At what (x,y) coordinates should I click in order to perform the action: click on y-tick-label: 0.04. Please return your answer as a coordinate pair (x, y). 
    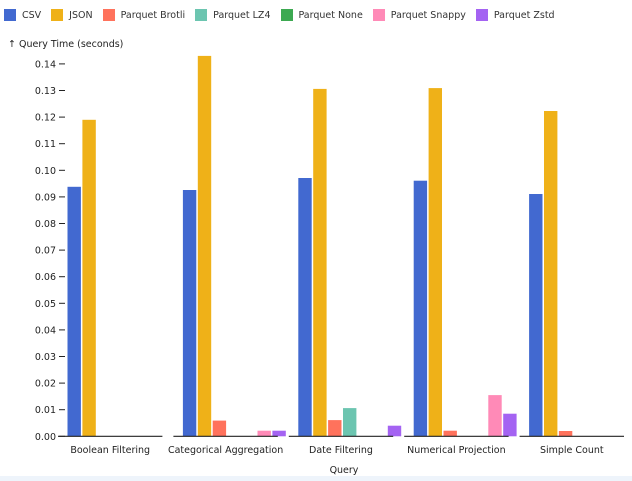
    Looking at the image, I should click on (45, 330).